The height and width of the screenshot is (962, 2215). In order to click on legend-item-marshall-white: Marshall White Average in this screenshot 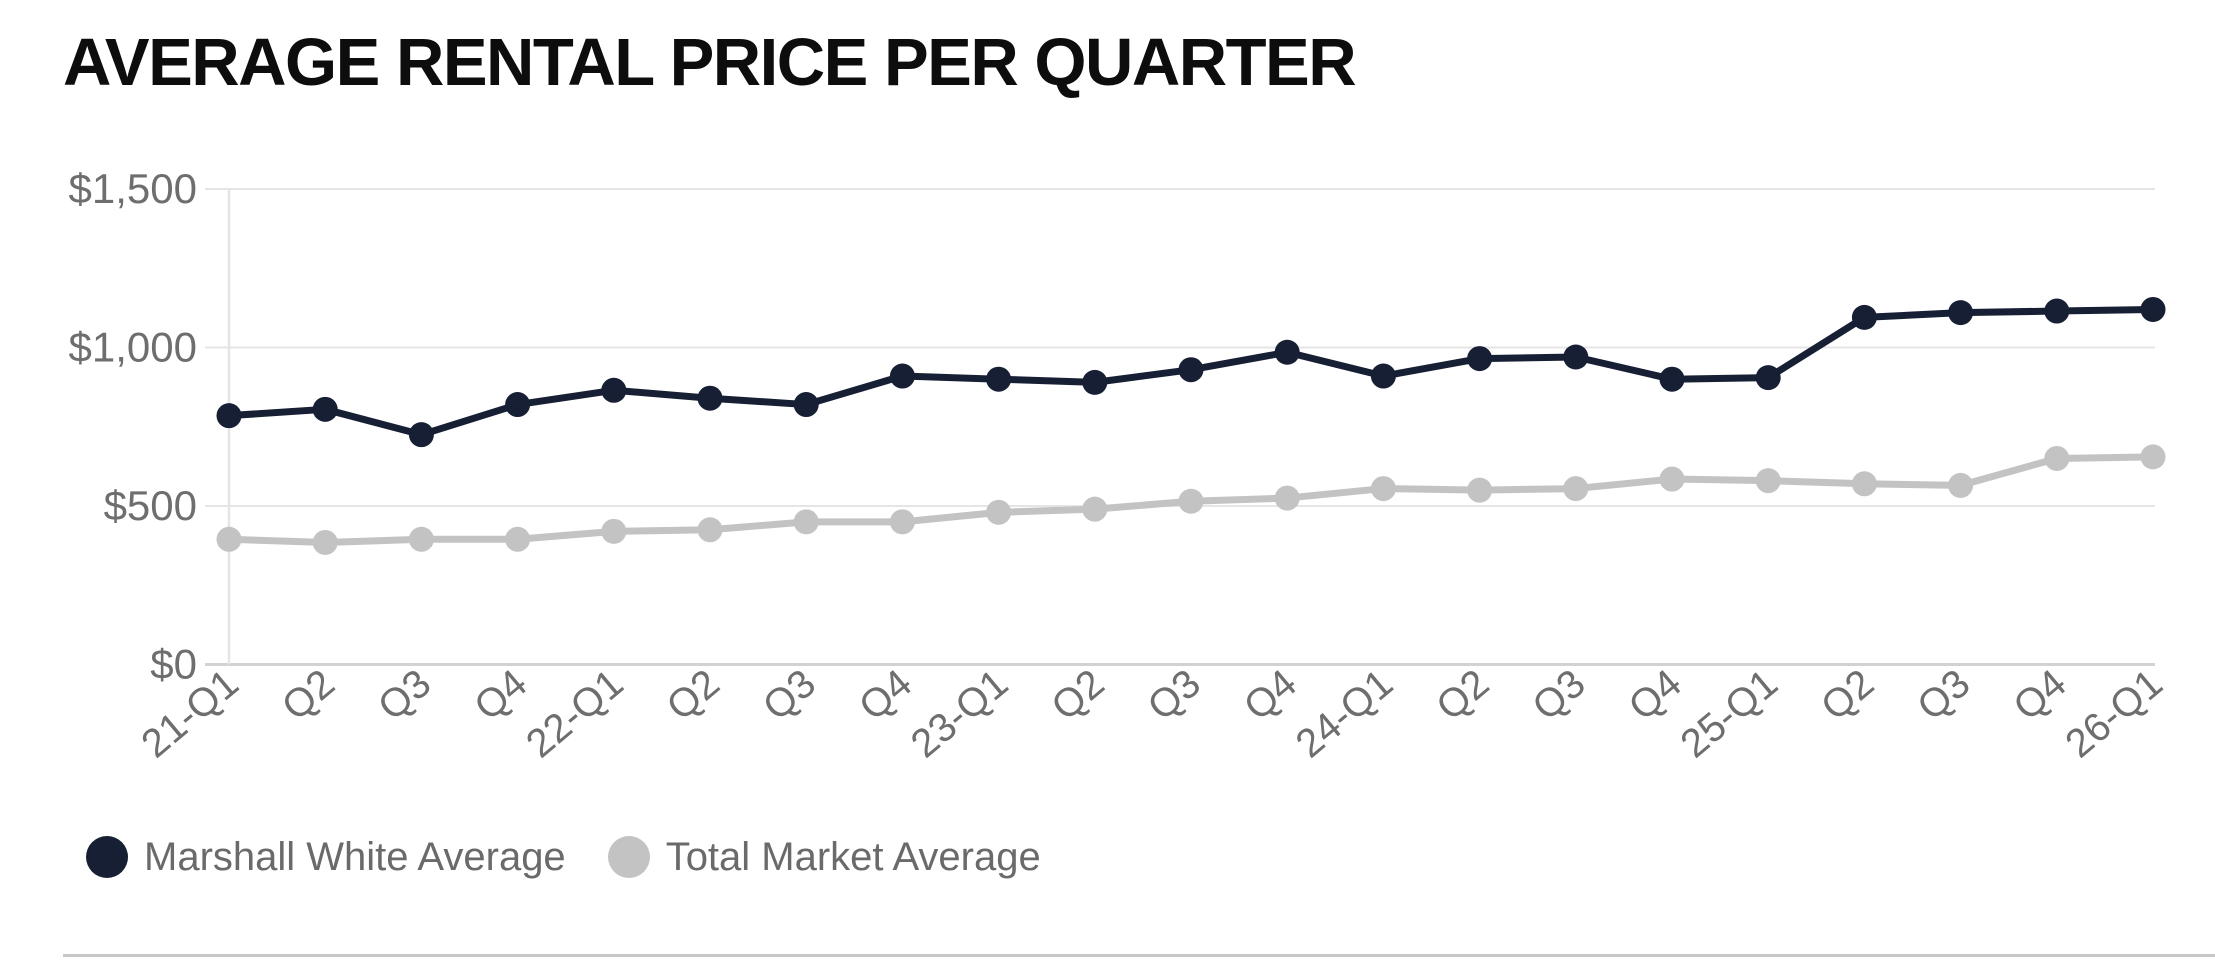, I will do `click(326, 857)`.